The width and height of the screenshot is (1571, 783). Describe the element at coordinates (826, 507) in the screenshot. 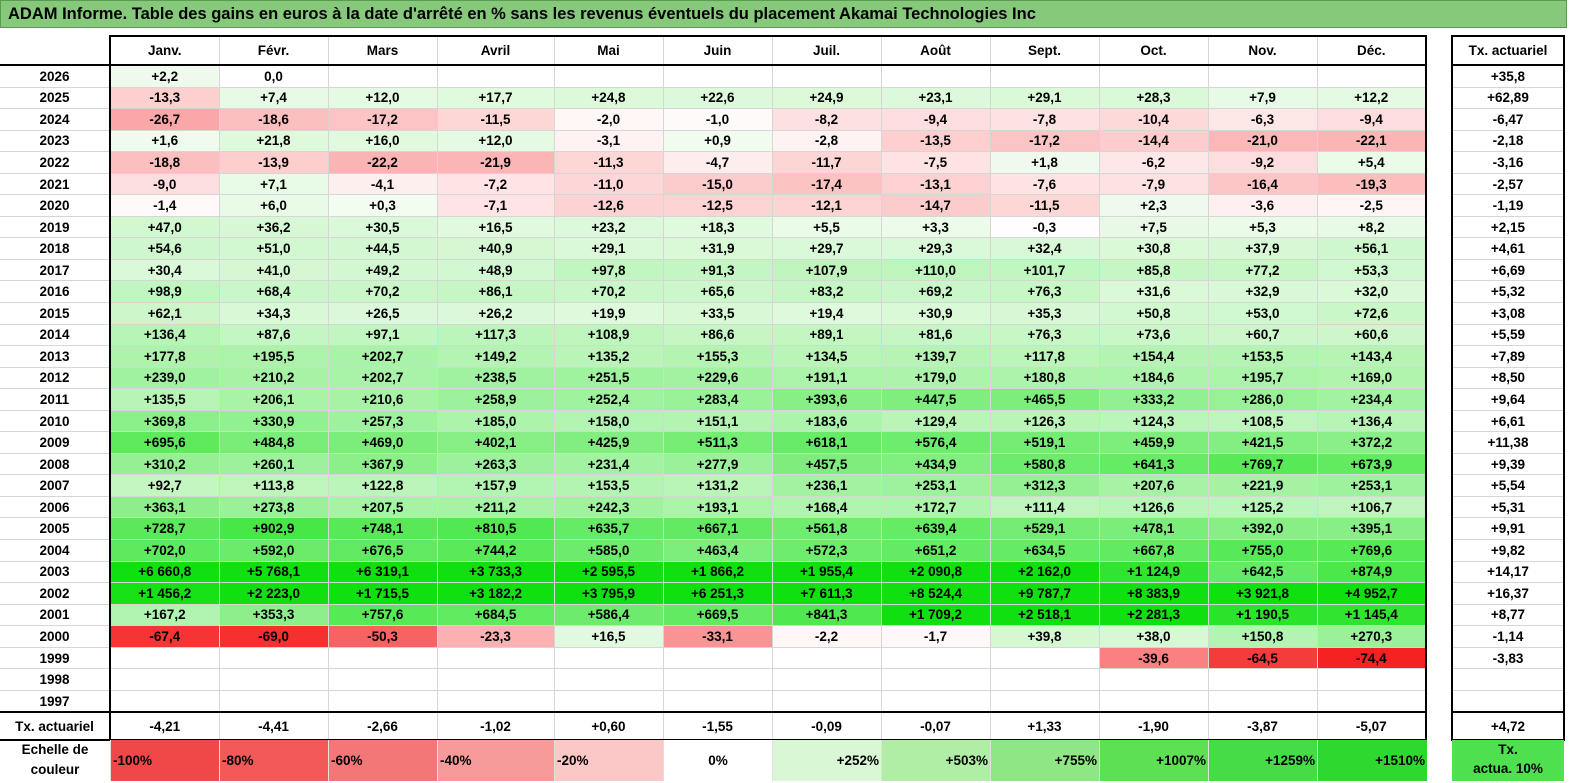

I see `gain-cell: +168,4` at that location.